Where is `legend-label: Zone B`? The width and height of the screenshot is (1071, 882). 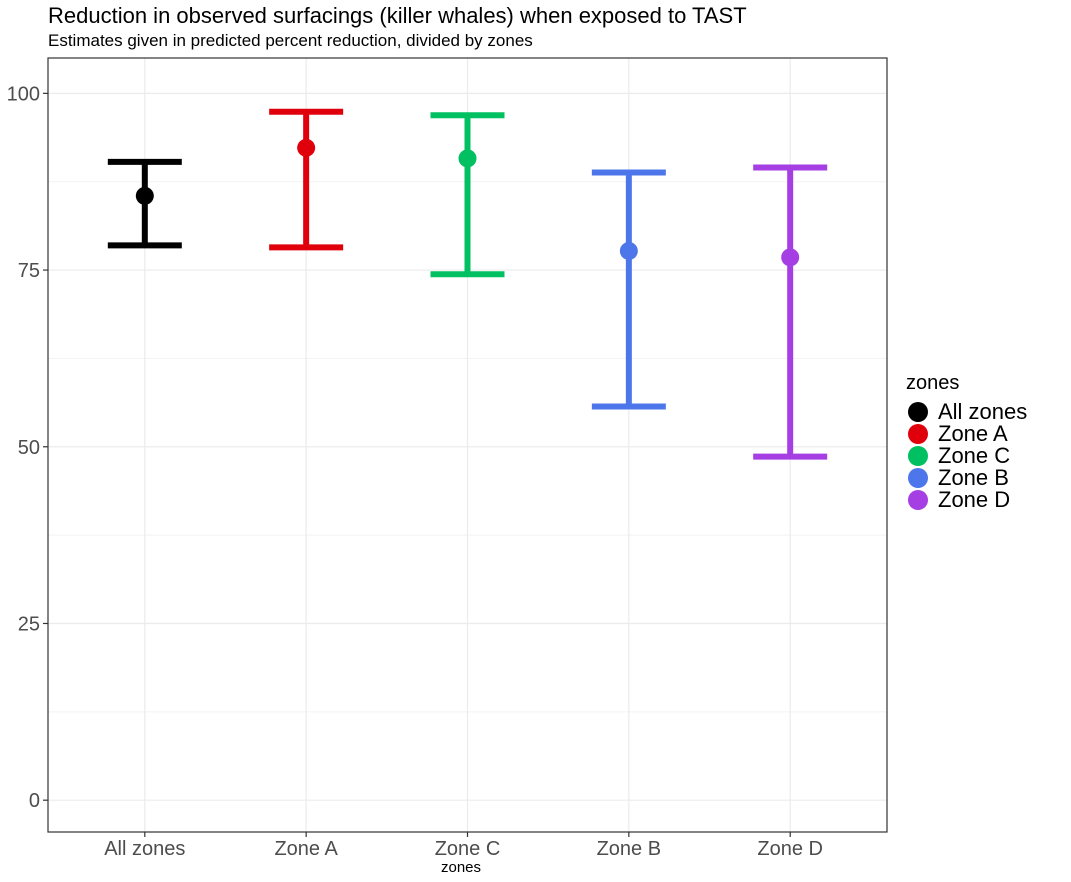 legend-label: Zone B is located at coordinates (973, 477).